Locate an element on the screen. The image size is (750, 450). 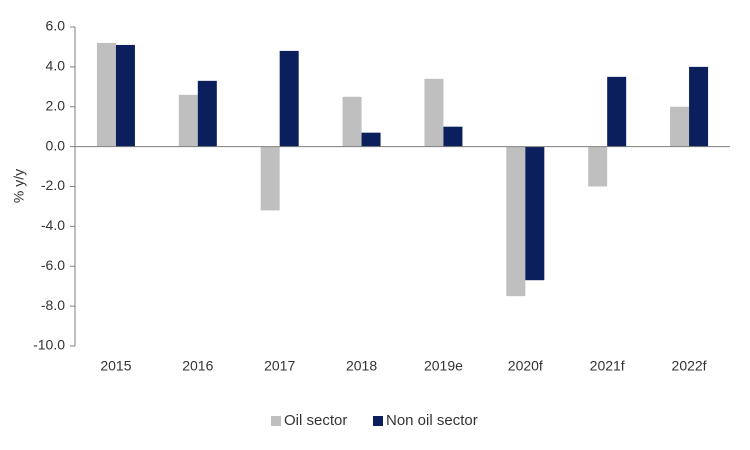
y-tick-label: -2.0 is located at coordinates (53, 185).